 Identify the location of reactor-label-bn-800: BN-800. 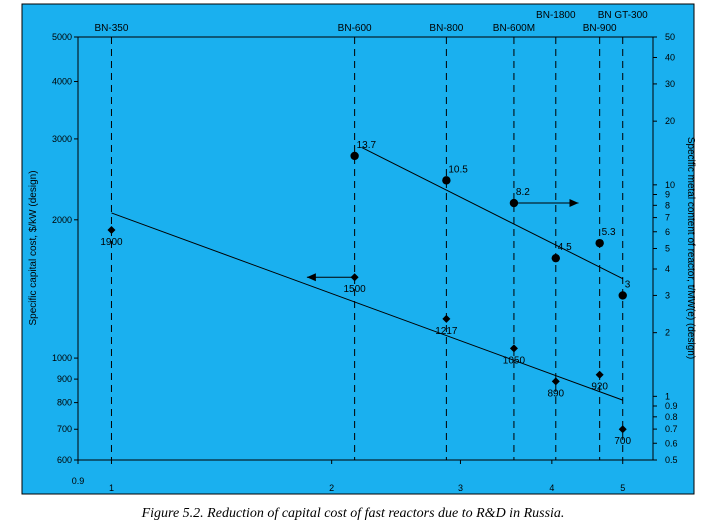
(446, 28).